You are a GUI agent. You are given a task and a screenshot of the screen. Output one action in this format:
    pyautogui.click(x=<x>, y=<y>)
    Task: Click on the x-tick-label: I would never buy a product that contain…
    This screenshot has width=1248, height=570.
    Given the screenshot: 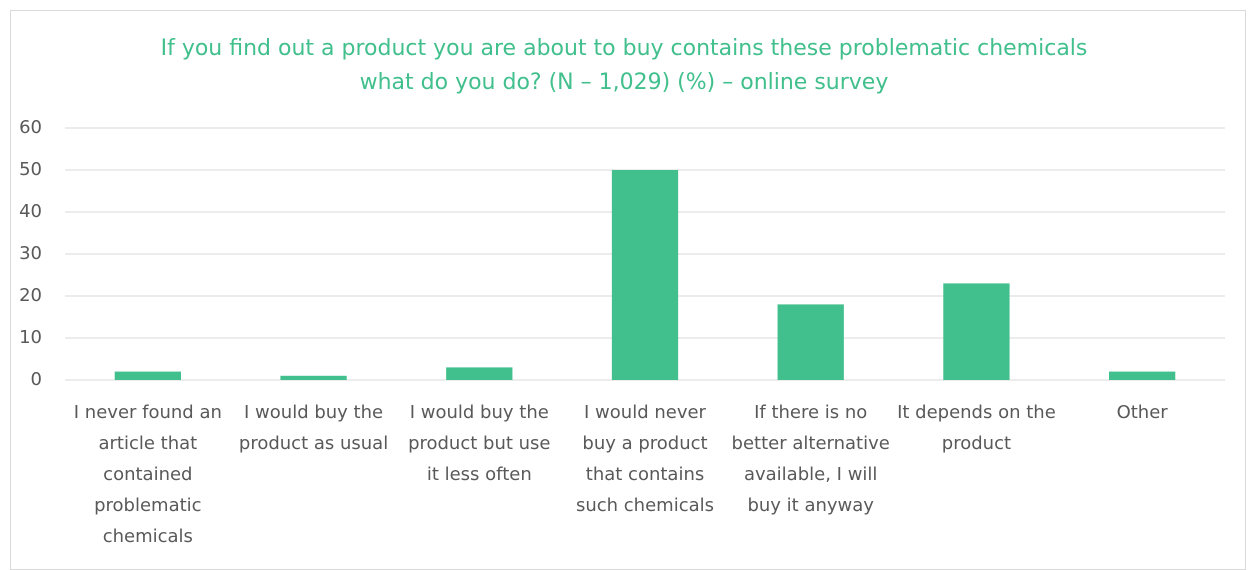 What is the action you would take?
    pyautogui.click(x=645, y=459)
    